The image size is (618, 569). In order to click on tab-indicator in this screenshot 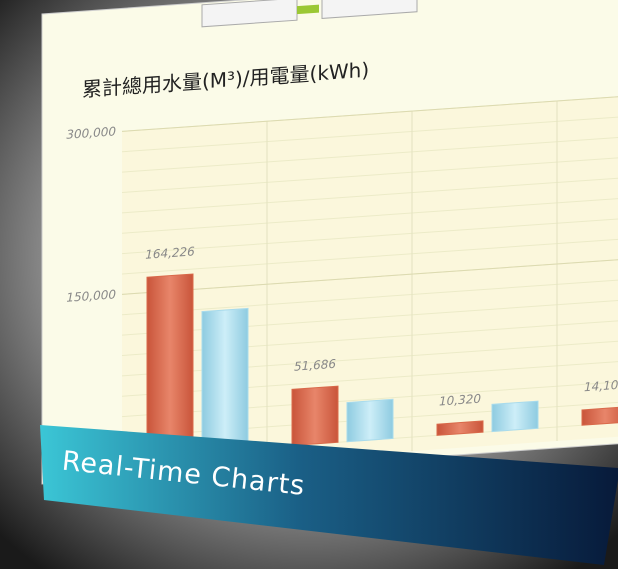, I will do `click(308, 9)`.